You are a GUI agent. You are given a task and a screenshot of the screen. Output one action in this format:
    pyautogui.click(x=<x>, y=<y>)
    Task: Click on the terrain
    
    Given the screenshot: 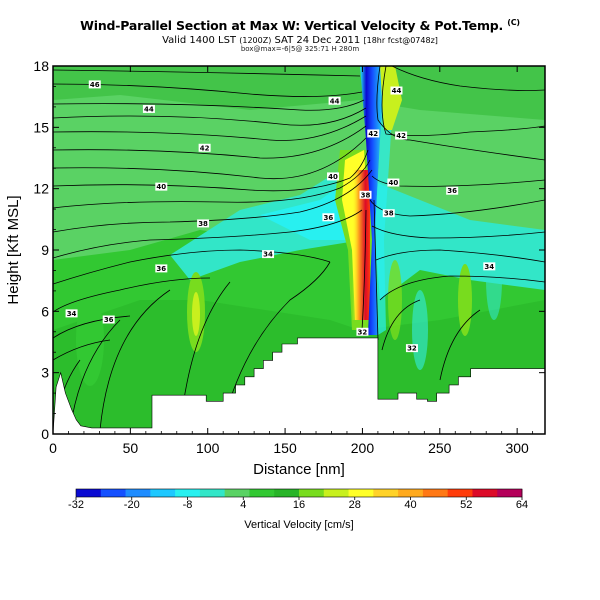 What is the action you would take?
    pyautogui.click(x=299, y=385)
    